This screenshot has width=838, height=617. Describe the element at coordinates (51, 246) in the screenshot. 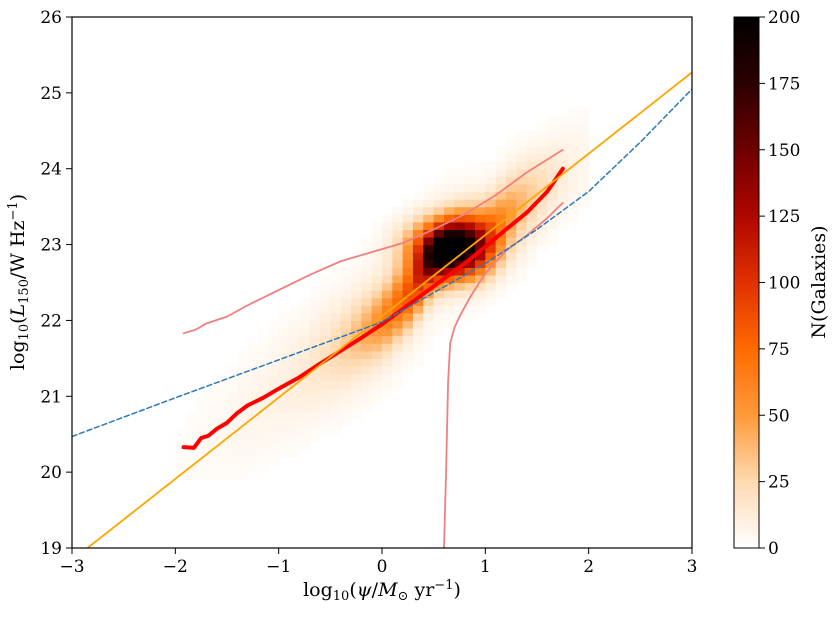

I see `y-tick-label: 23` at that location.